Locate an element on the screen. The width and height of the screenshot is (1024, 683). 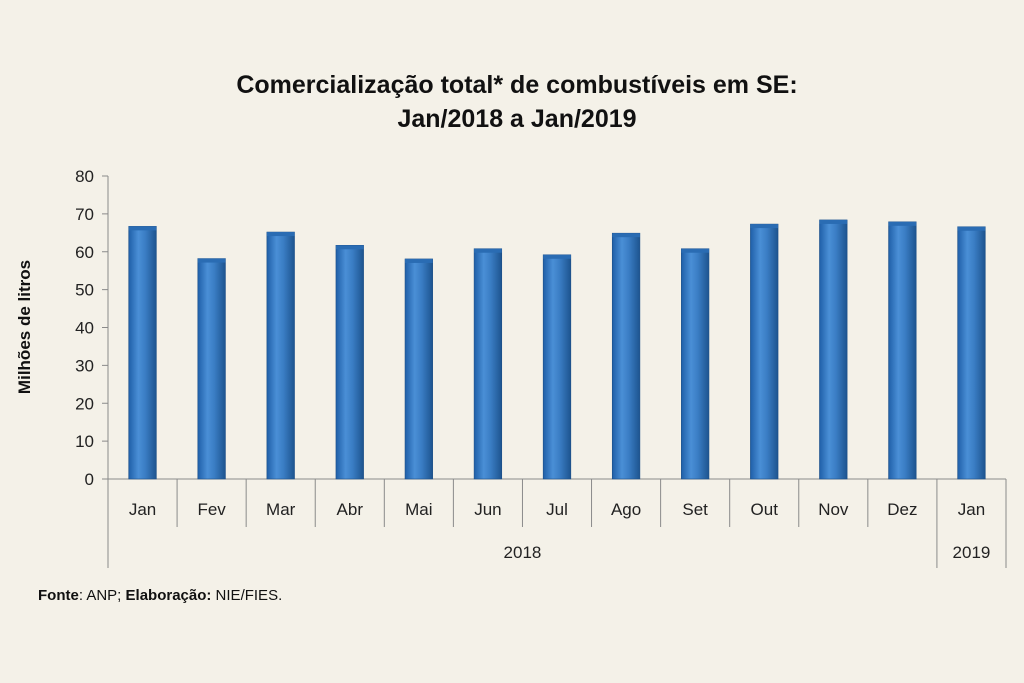
x-tick-label: Set is located at coordinates (695, 509).